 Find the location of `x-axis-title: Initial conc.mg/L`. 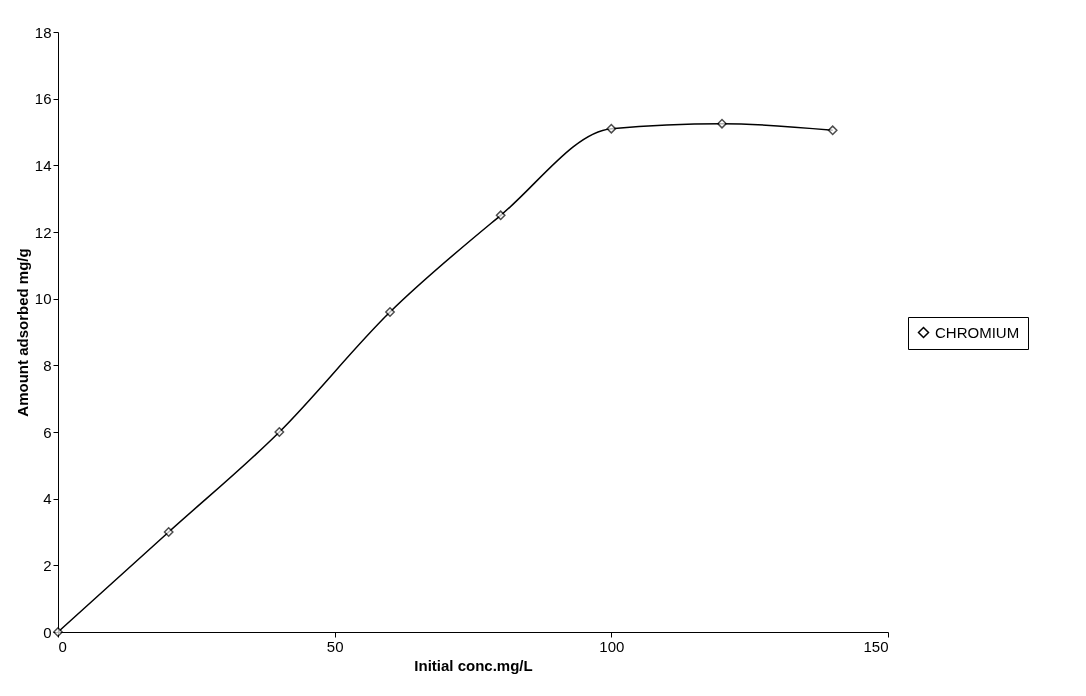

x-axis-title: Initial conc.mg/L is located at coordinates (473, 665).